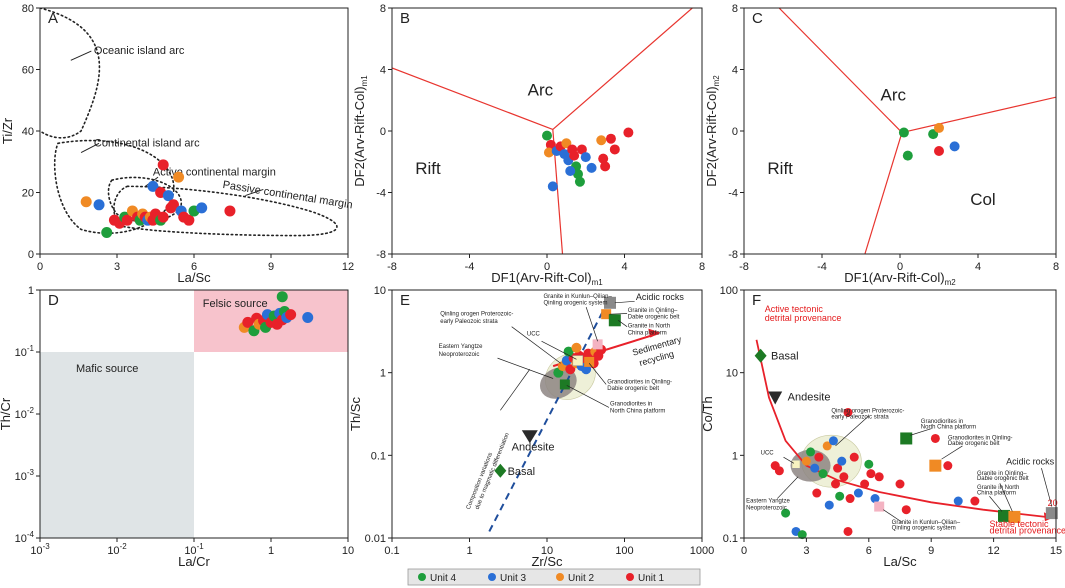  Describe the element at coordinates (405, 18) in the screenshot. I see `panel-letter: B` at that location.